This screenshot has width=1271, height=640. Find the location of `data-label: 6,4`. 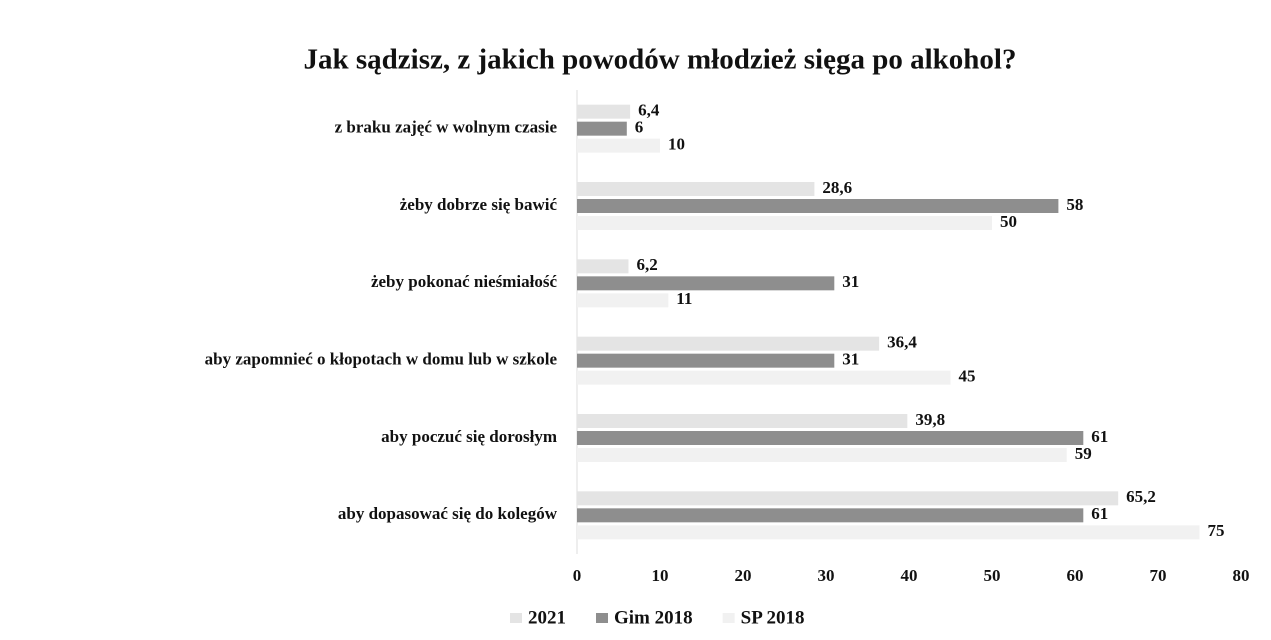

data-label: 6,4 is located at coordinates (649, 110).